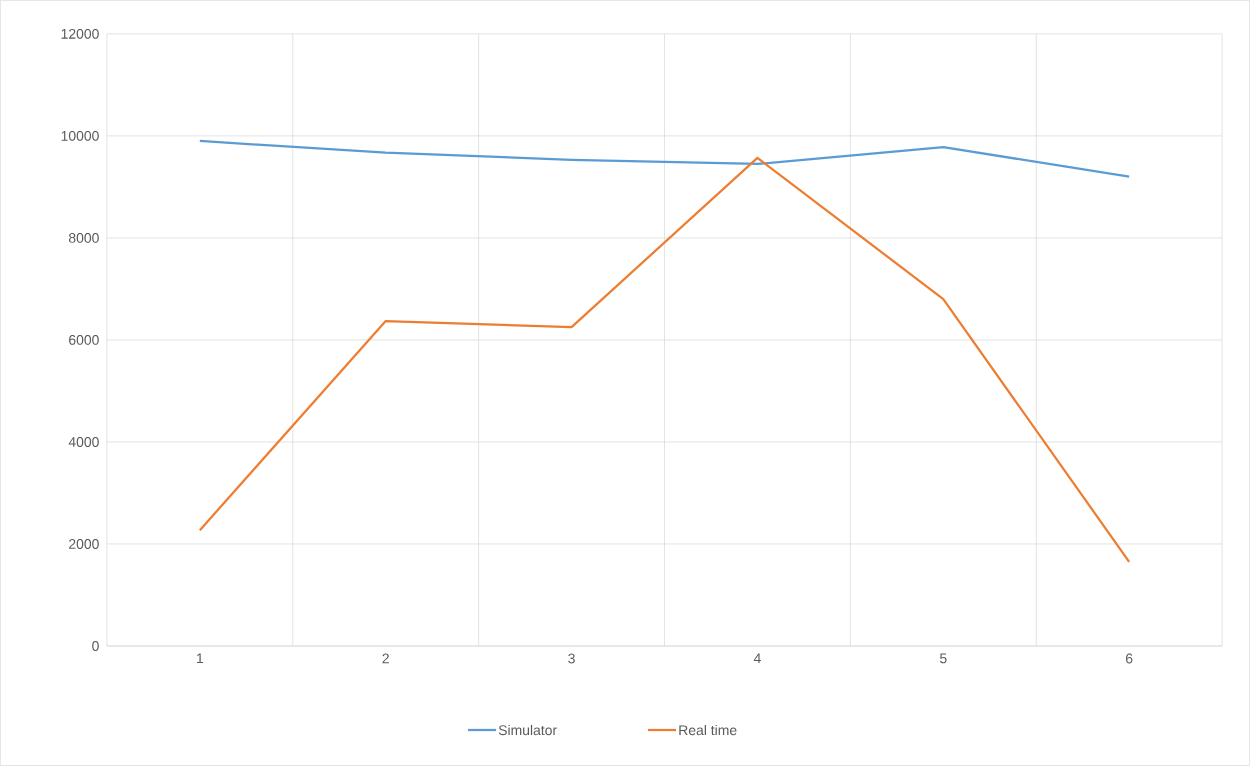  Describe the element at coordinates (708, 730) in the screenshot. I see `legend-label: Real time` at that location.